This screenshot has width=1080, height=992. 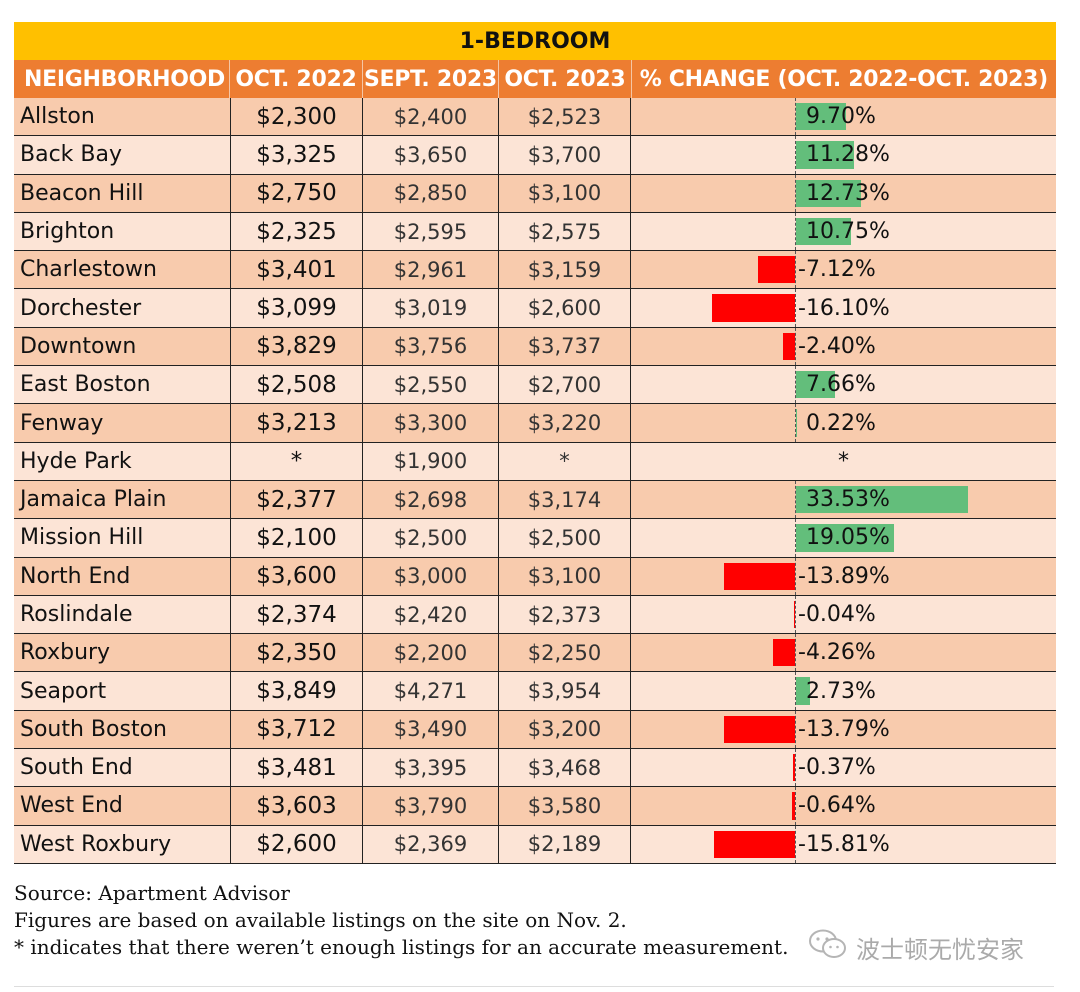 What do you see at coordinates (93, 729) in the screenshot?
I see `neighborhood-cell: South Boston` at bounding box center [93, 729].